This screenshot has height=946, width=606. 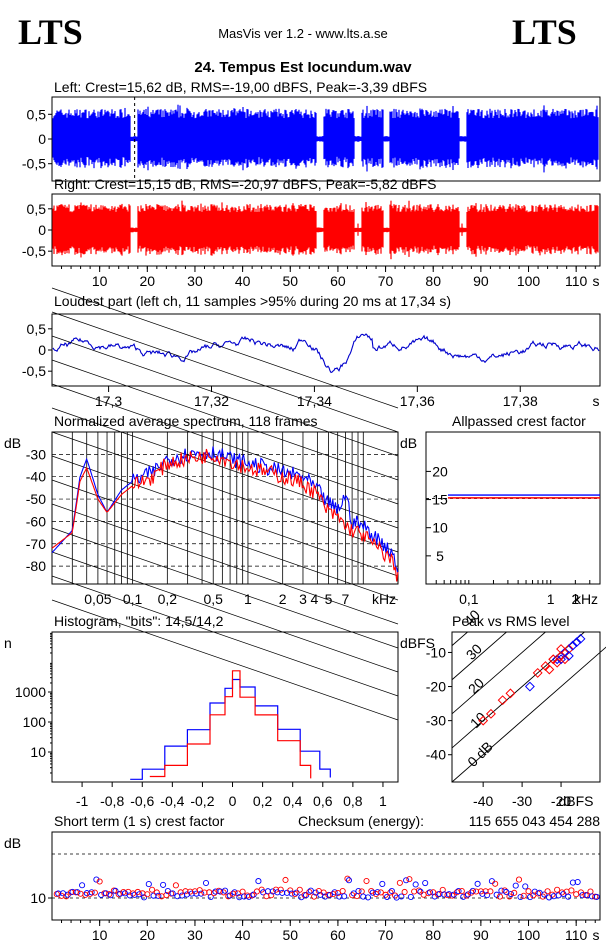 I want to click on right-ytick-label: -0,5, so click(x=34, y=251).